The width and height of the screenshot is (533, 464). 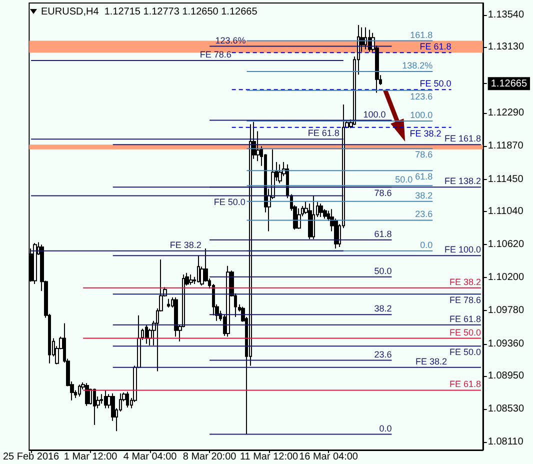 What do you see at coordinates (150, 457) in the screenshot?
I see `x-tick-label: 4 Mar 04:00` at bounding box center [150, 457].